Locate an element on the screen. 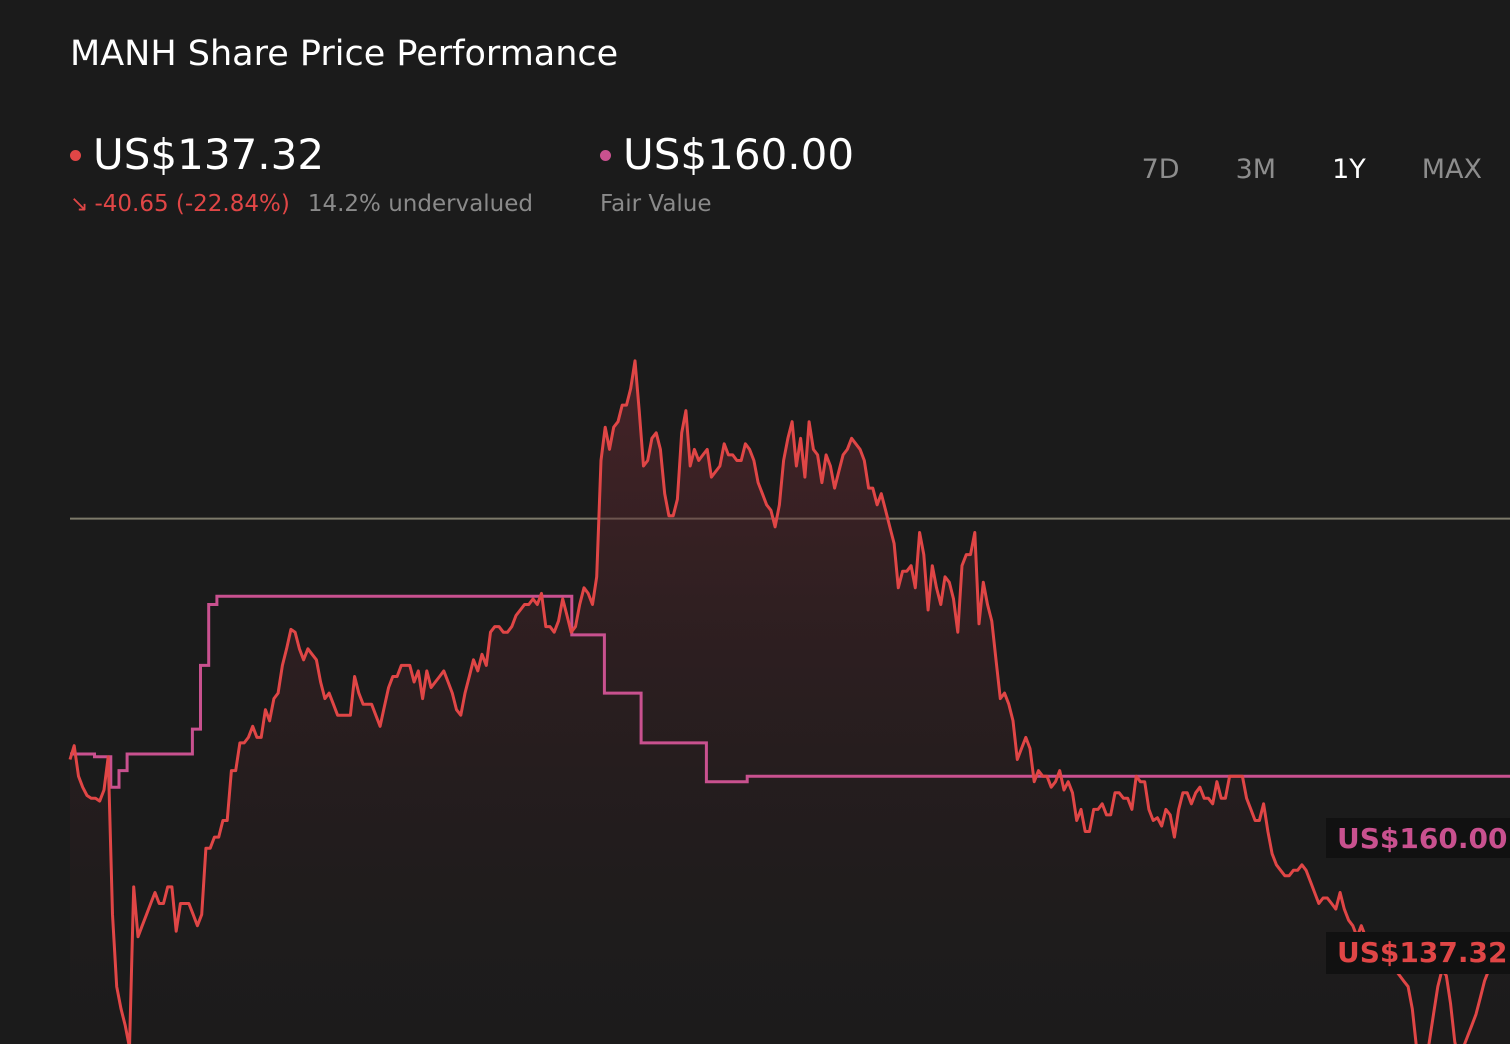 The width and height of the screenshot is (1510, 1044). arrow-down-right-icon: ↘ is located at coordinates (79, 204).